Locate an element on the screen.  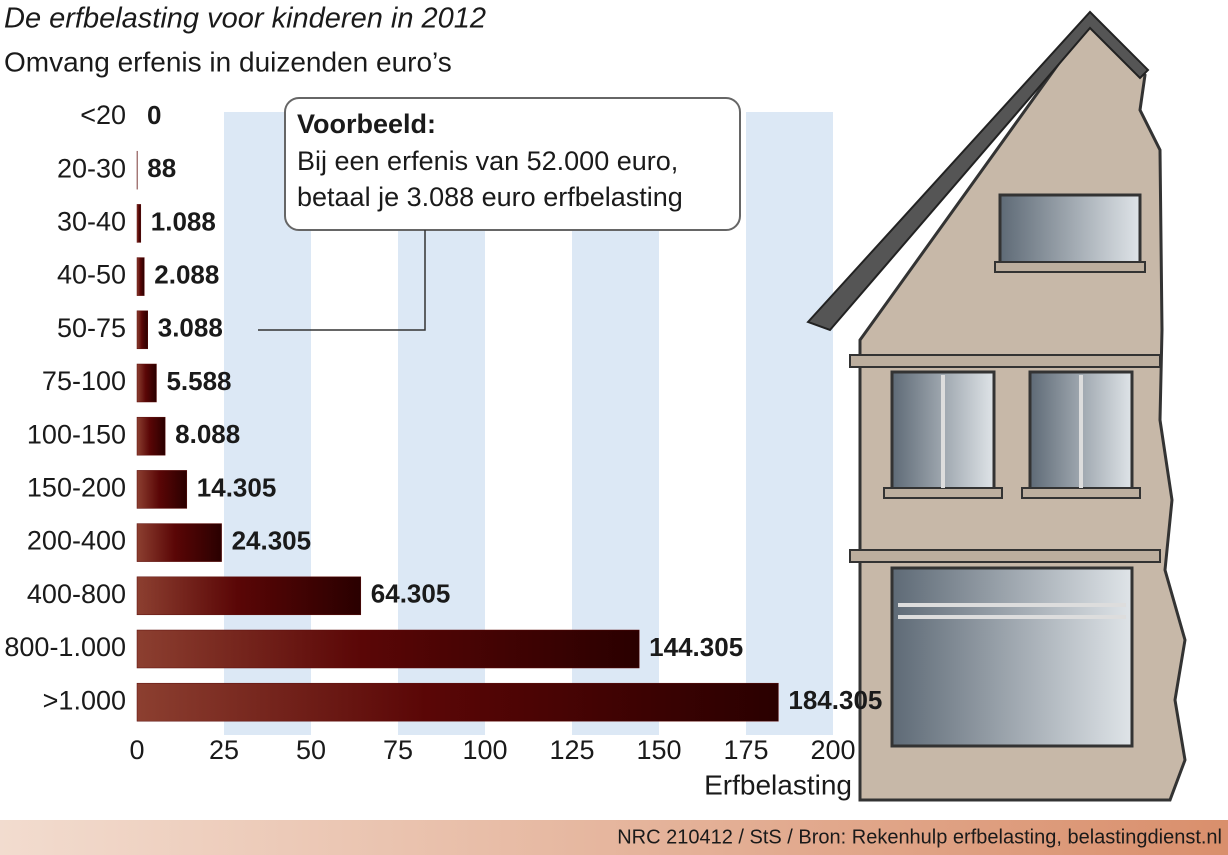
y-tick-label: 200-400 is located at coordinates (76, 541).